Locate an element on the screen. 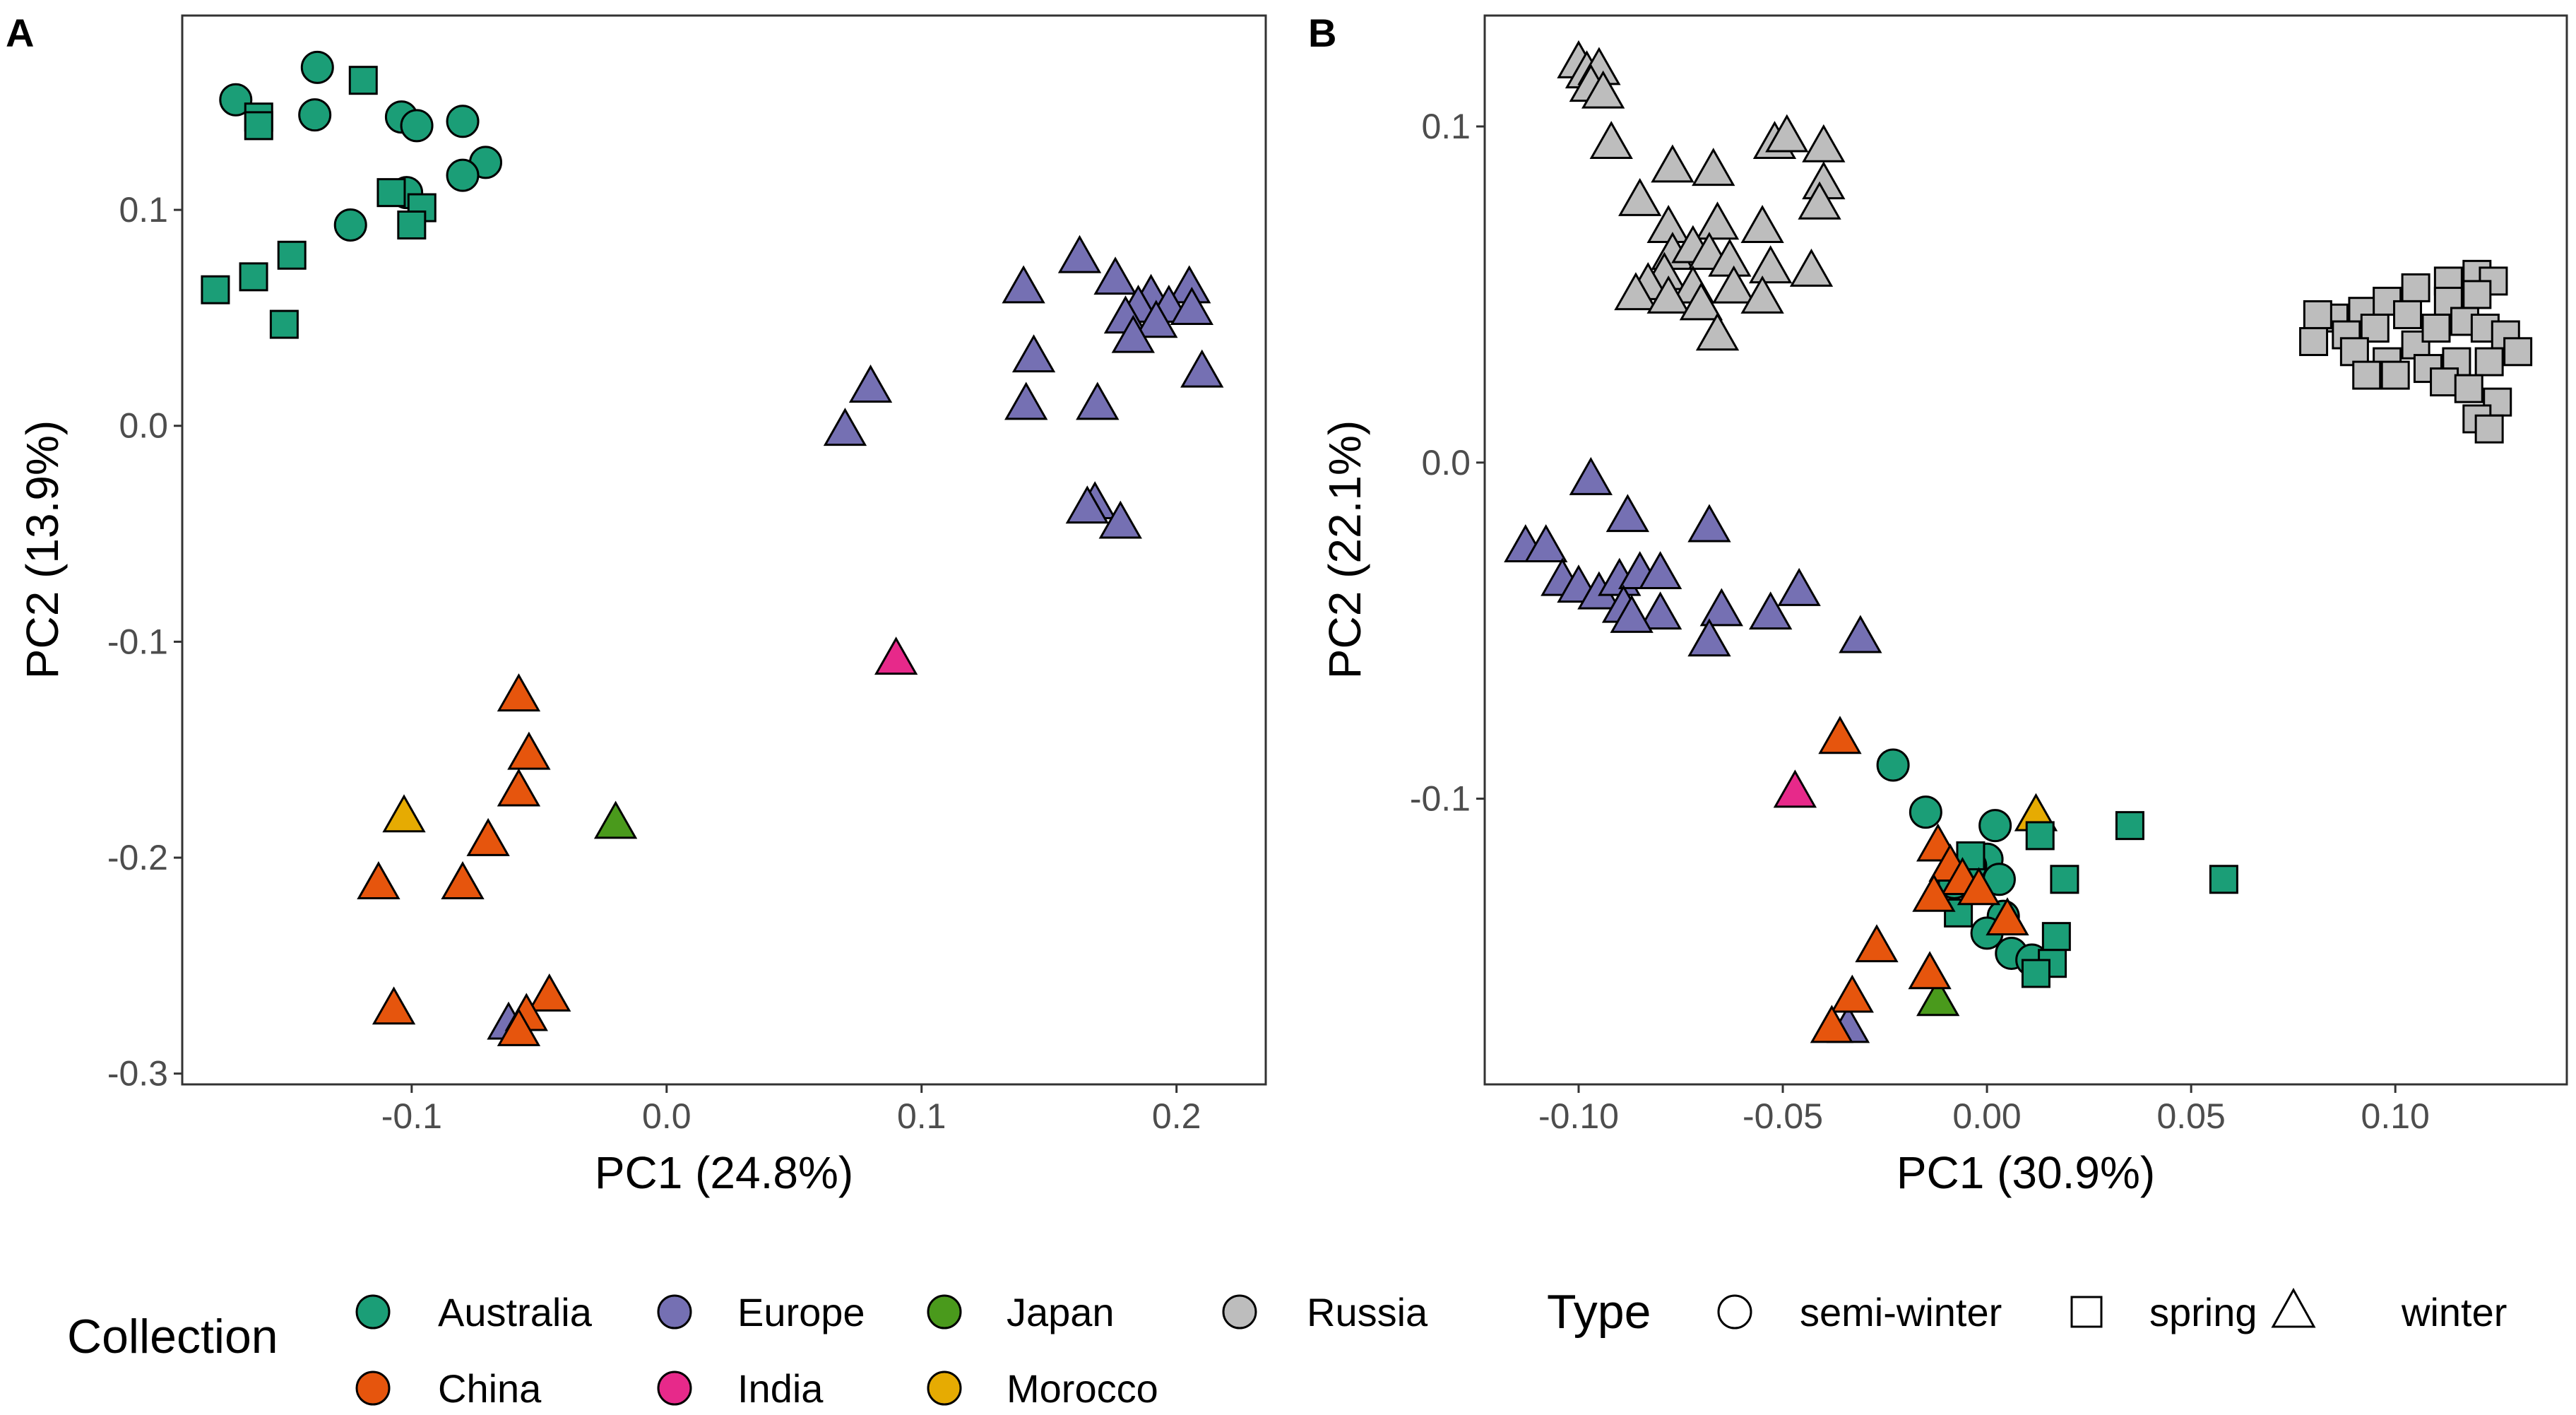 This screenshot has height=1415, width=2576. legend-key-japan is located at coordinates (944, 1312).